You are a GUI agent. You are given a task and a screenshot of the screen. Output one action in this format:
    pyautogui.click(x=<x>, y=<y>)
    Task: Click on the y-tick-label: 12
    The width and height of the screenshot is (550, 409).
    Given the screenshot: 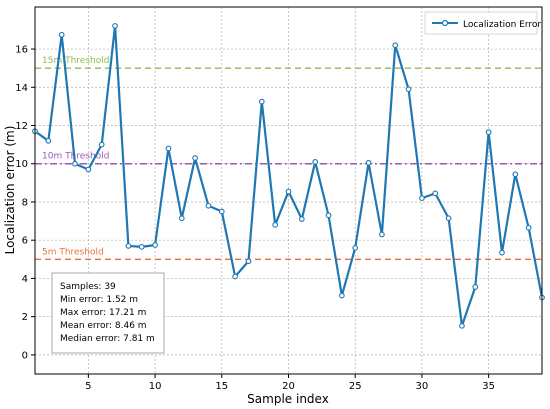 What is the action you would take?
    pyautogui.click(x=21, y=126)
    